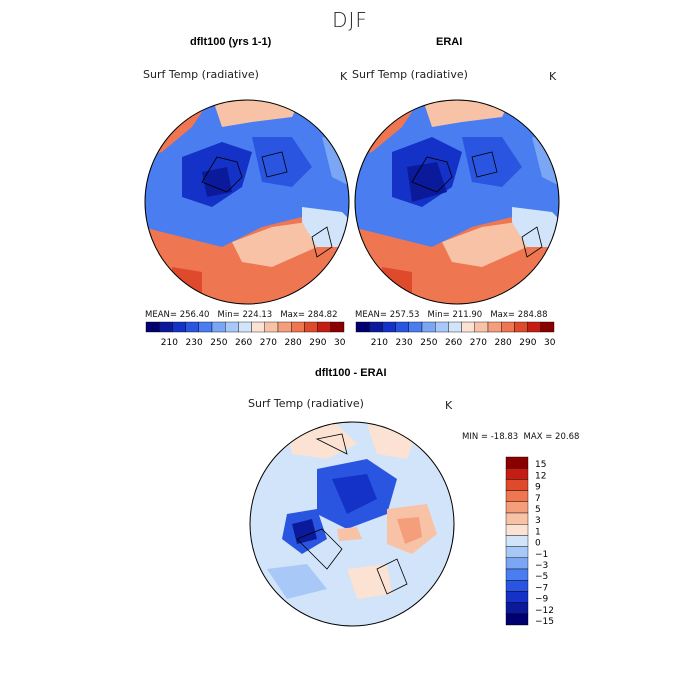 Image resolution: width=700 pixels, height=700 pixels. Describe the element at coordinates (544, 611) in the screenshot. I see `diff-colorbar-tick-label: −12` at that location.